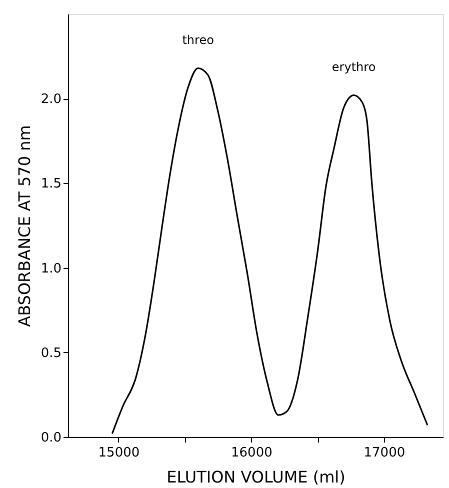 Image resolution: width=449 pixels, height=488 pixels. Describe the element at coordinates (119, 453) in the screenshot. I see `x-tick-label: 15000` at that location.